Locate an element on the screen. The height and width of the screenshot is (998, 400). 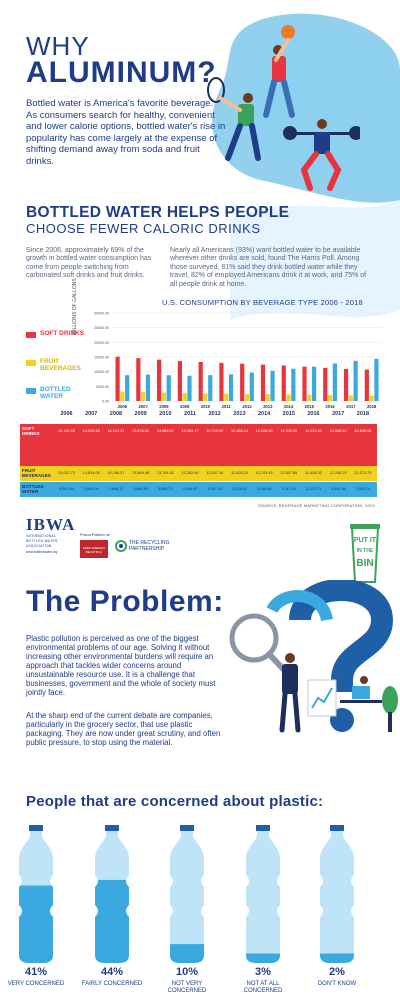
table-cell: 13,302.90 is located at coordinates (190, 473).